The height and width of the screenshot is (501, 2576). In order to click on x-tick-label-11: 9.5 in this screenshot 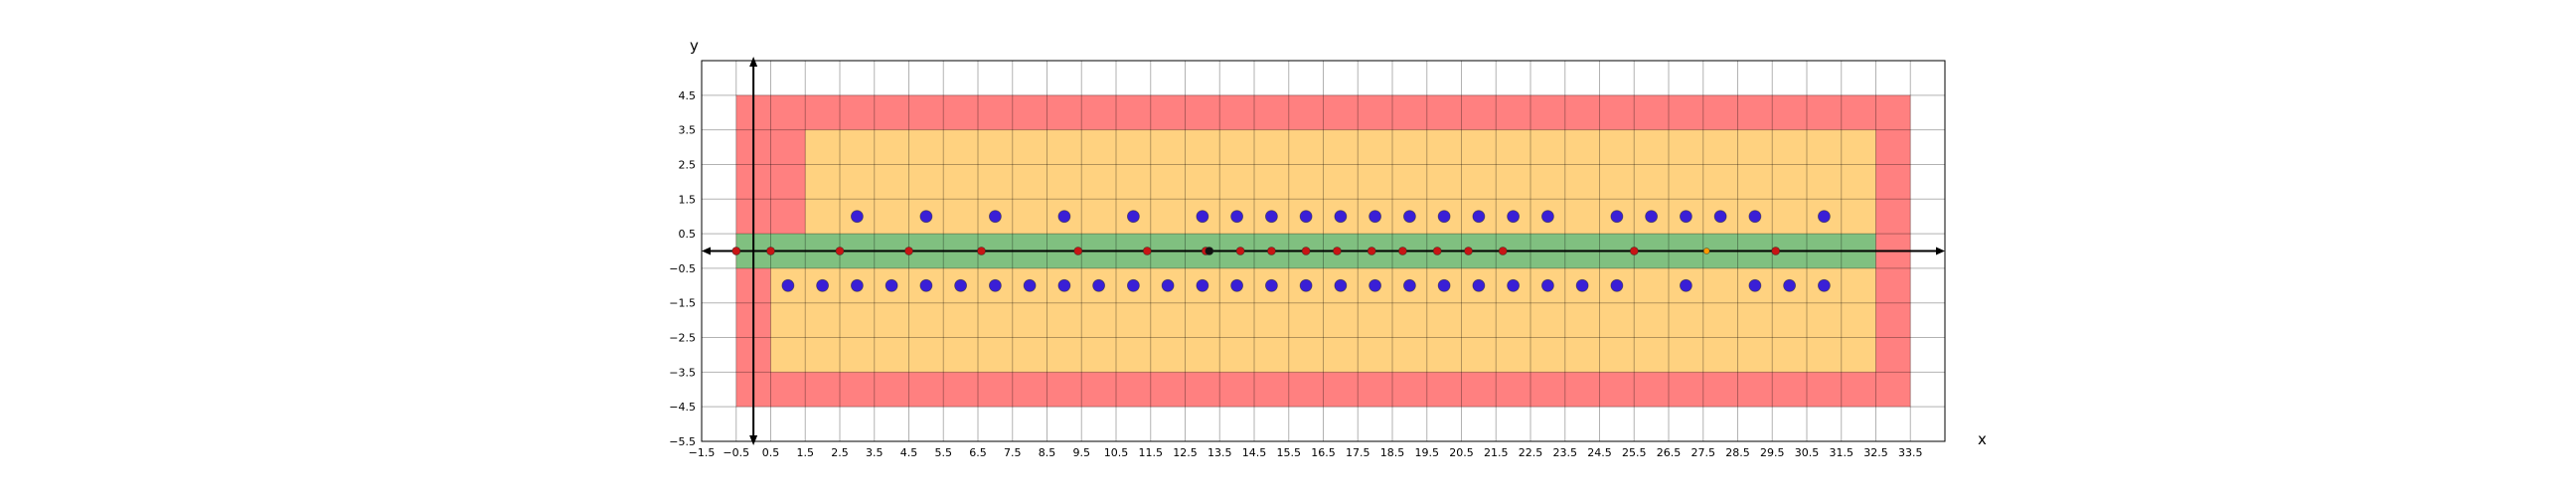, I will do `click(1082, 452)`.